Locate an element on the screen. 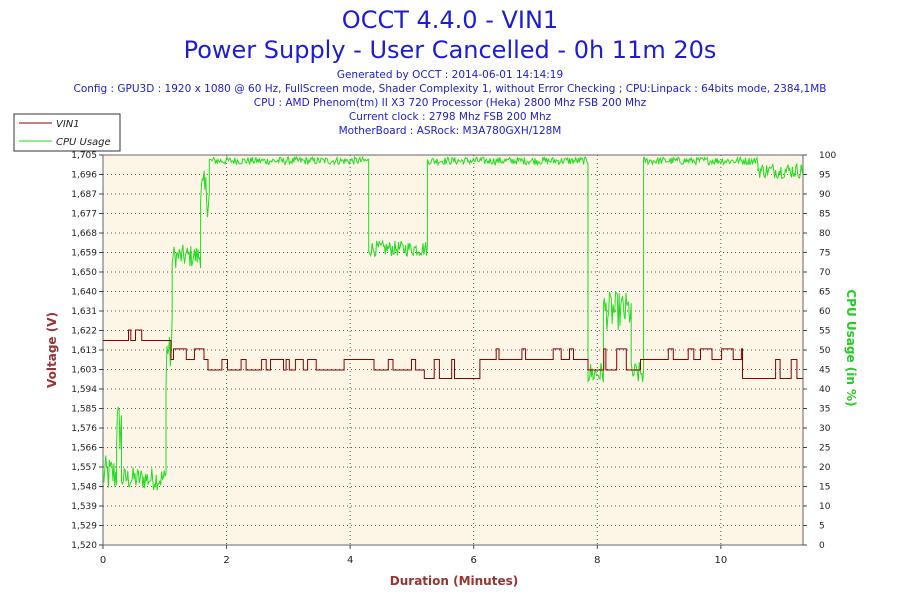 Image resolution: width=900 pixels, height=600 pixels. y2-tick-label: 100 is located at coordinates (827, 156).